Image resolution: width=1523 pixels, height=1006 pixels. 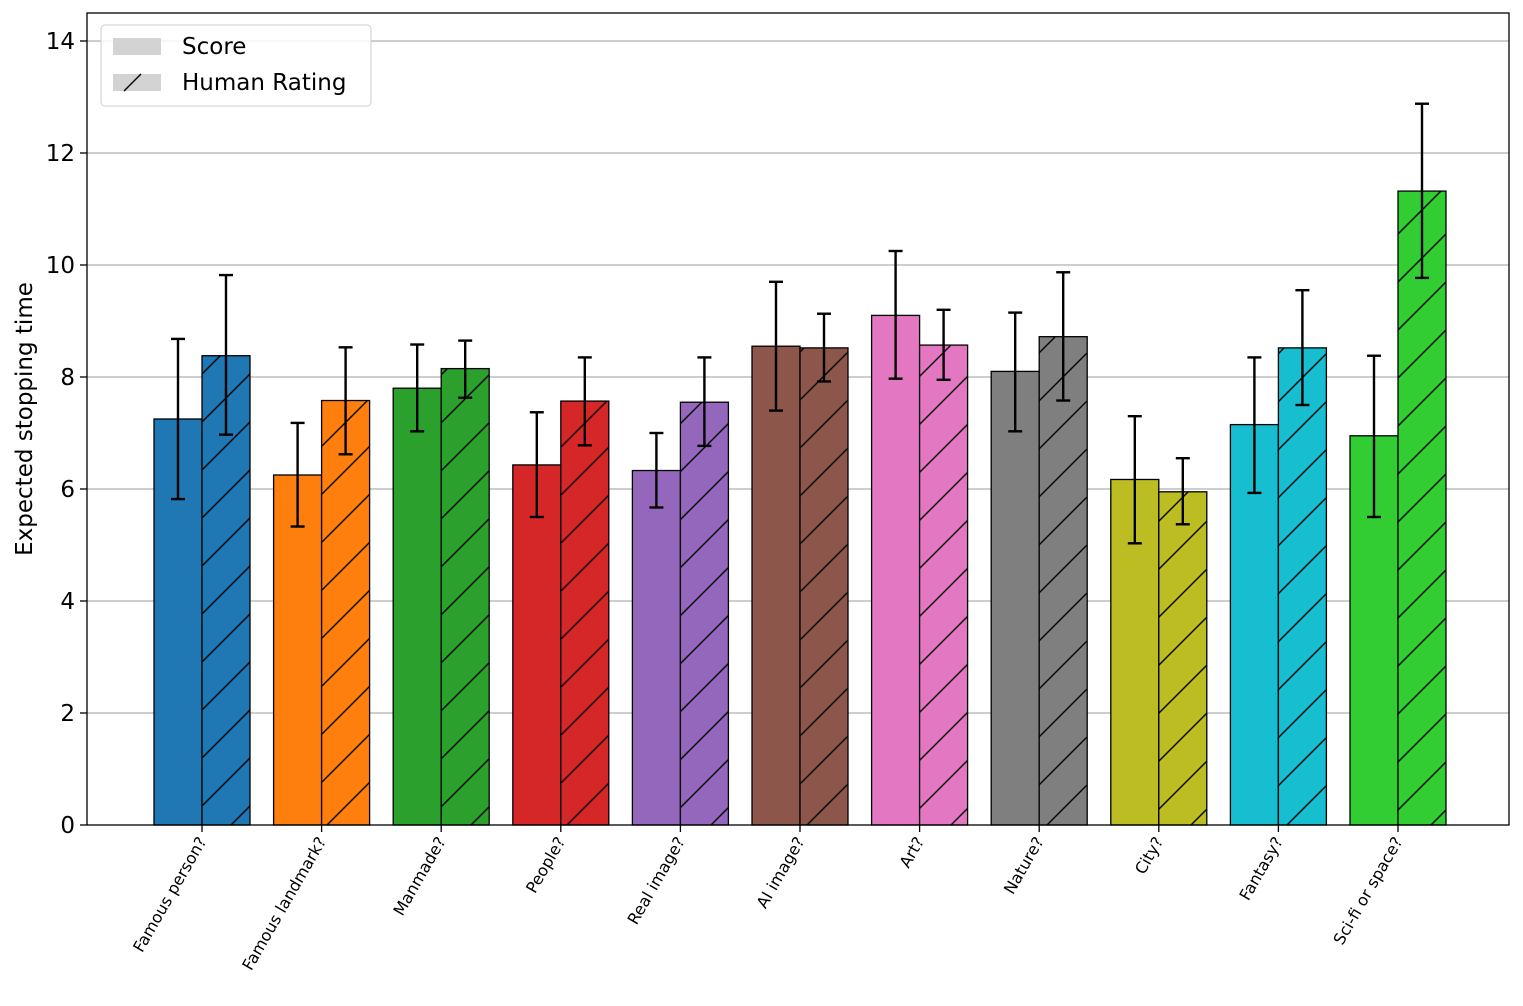 I want to click on x-tick-label: Nature?, so click(x=1024, y=866).